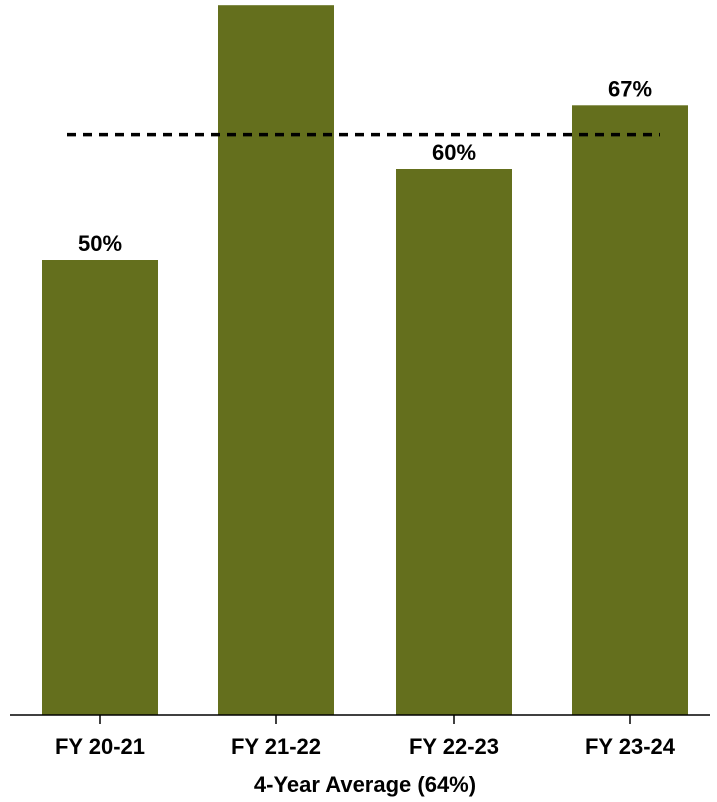 Image resolution: width=717 pixels, height=802 pixels. I want to click on x-tick-label: FY 21-22, so click(276, 746).